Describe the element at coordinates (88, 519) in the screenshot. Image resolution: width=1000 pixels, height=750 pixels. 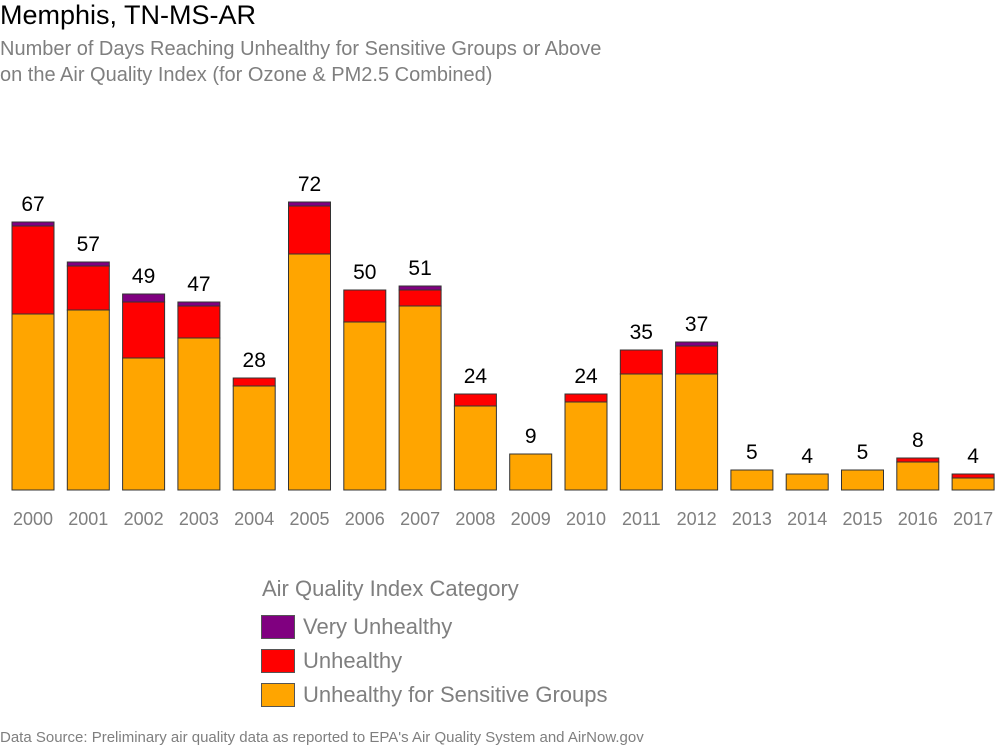
I see `x-tick-label-2001: 2001` at that location.